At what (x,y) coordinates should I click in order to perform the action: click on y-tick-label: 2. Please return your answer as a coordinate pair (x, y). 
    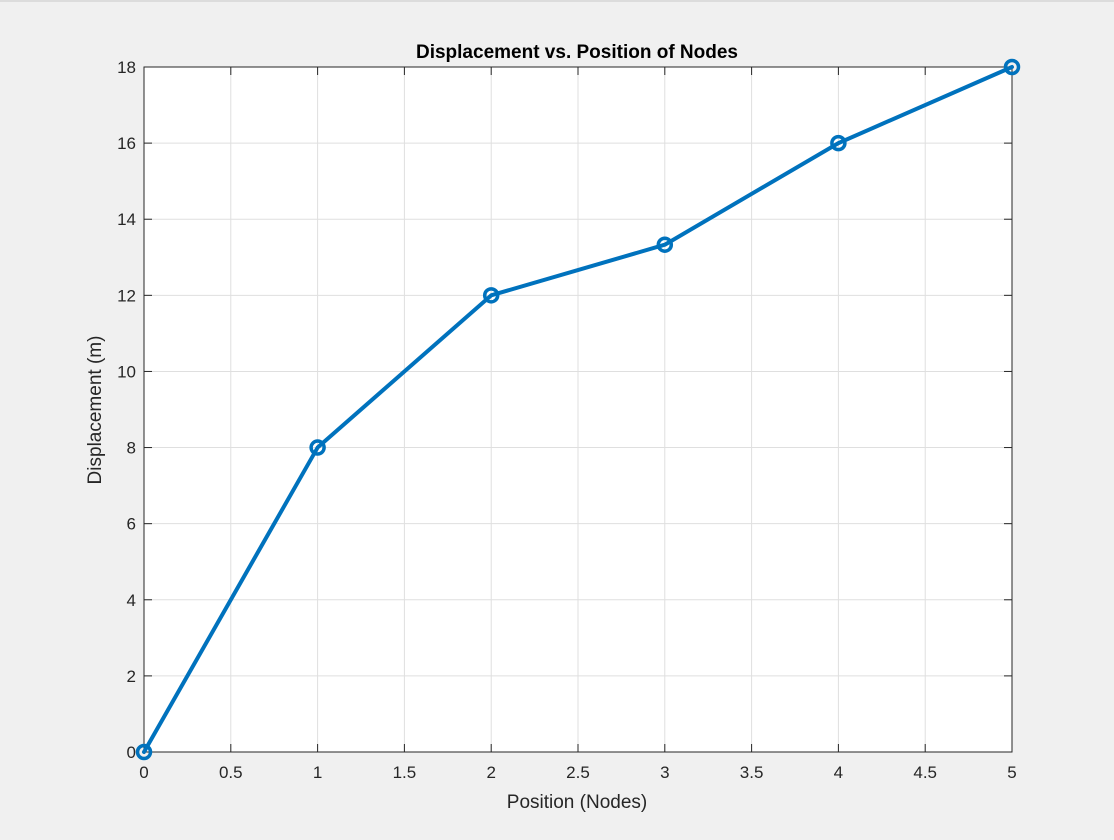
    Looking at the image, I should click on (131, 676).